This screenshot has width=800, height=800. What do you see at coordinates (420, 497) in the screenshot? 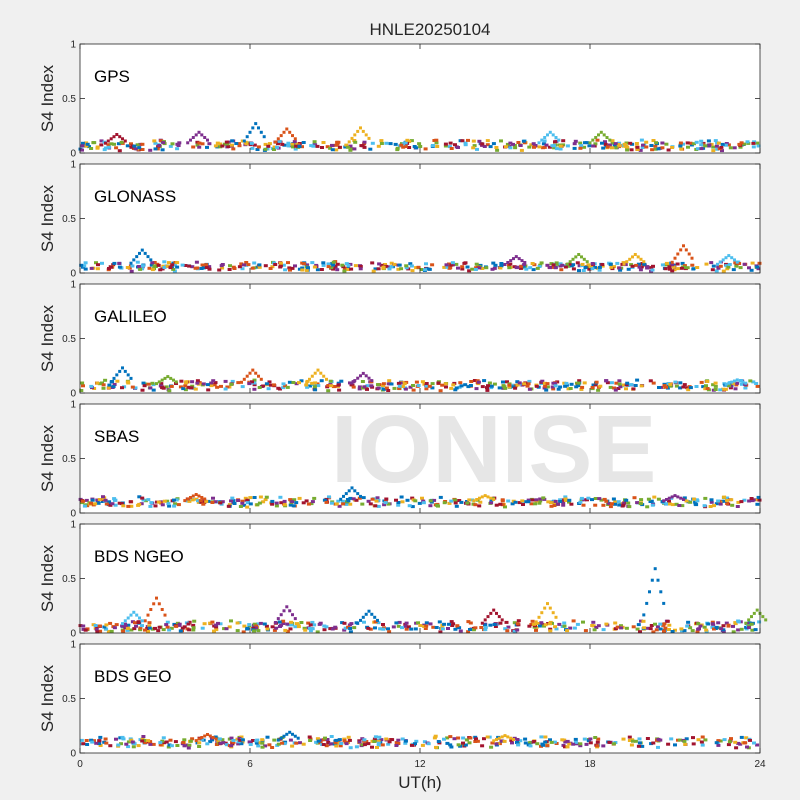
I see `scatter-points` at bounding box center [420, 497].